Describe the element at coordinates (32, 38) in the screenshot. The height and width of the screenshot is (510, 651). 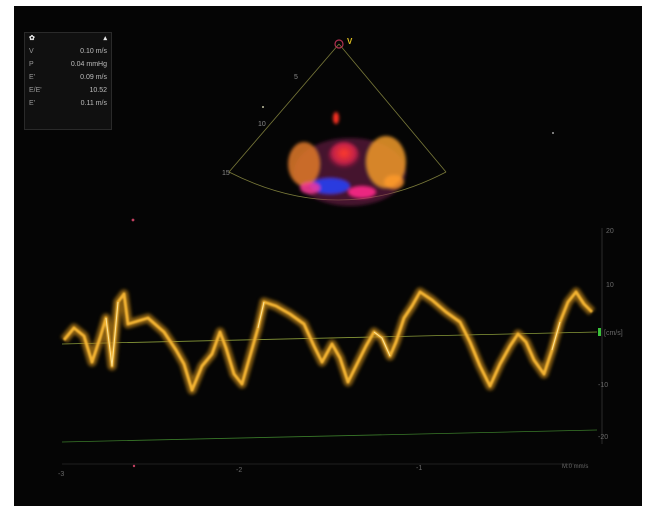
I see `settings-icon: ✿` at that location.